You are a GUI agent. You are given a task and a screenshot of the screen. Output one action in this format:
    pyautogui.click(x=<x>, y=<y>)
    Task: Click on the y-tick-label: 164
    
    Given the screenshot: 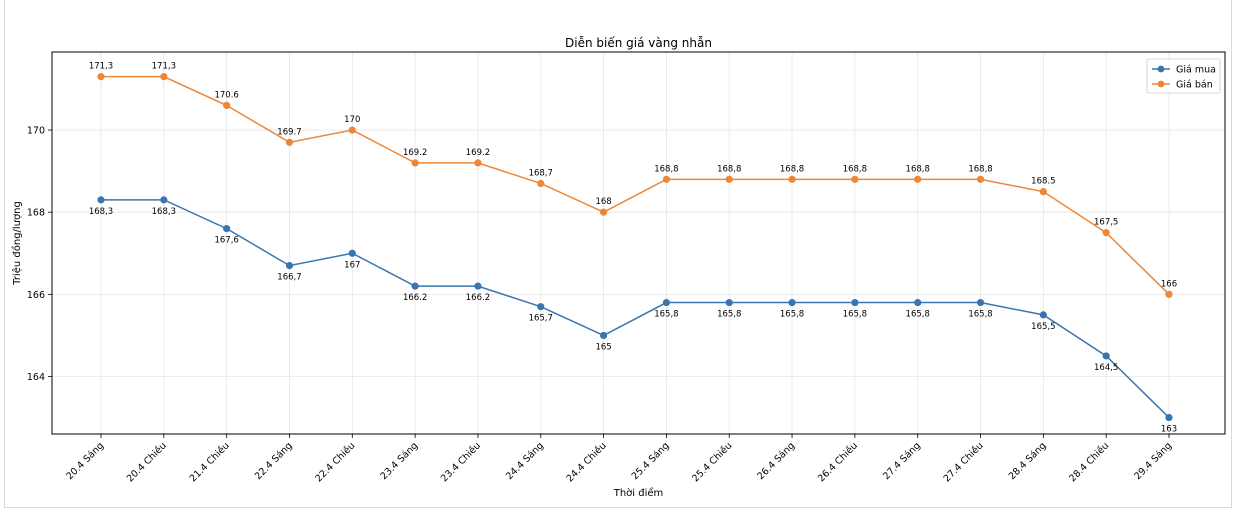 What is the action you would take?
    pyautogui.click(x=36, y=377)
    